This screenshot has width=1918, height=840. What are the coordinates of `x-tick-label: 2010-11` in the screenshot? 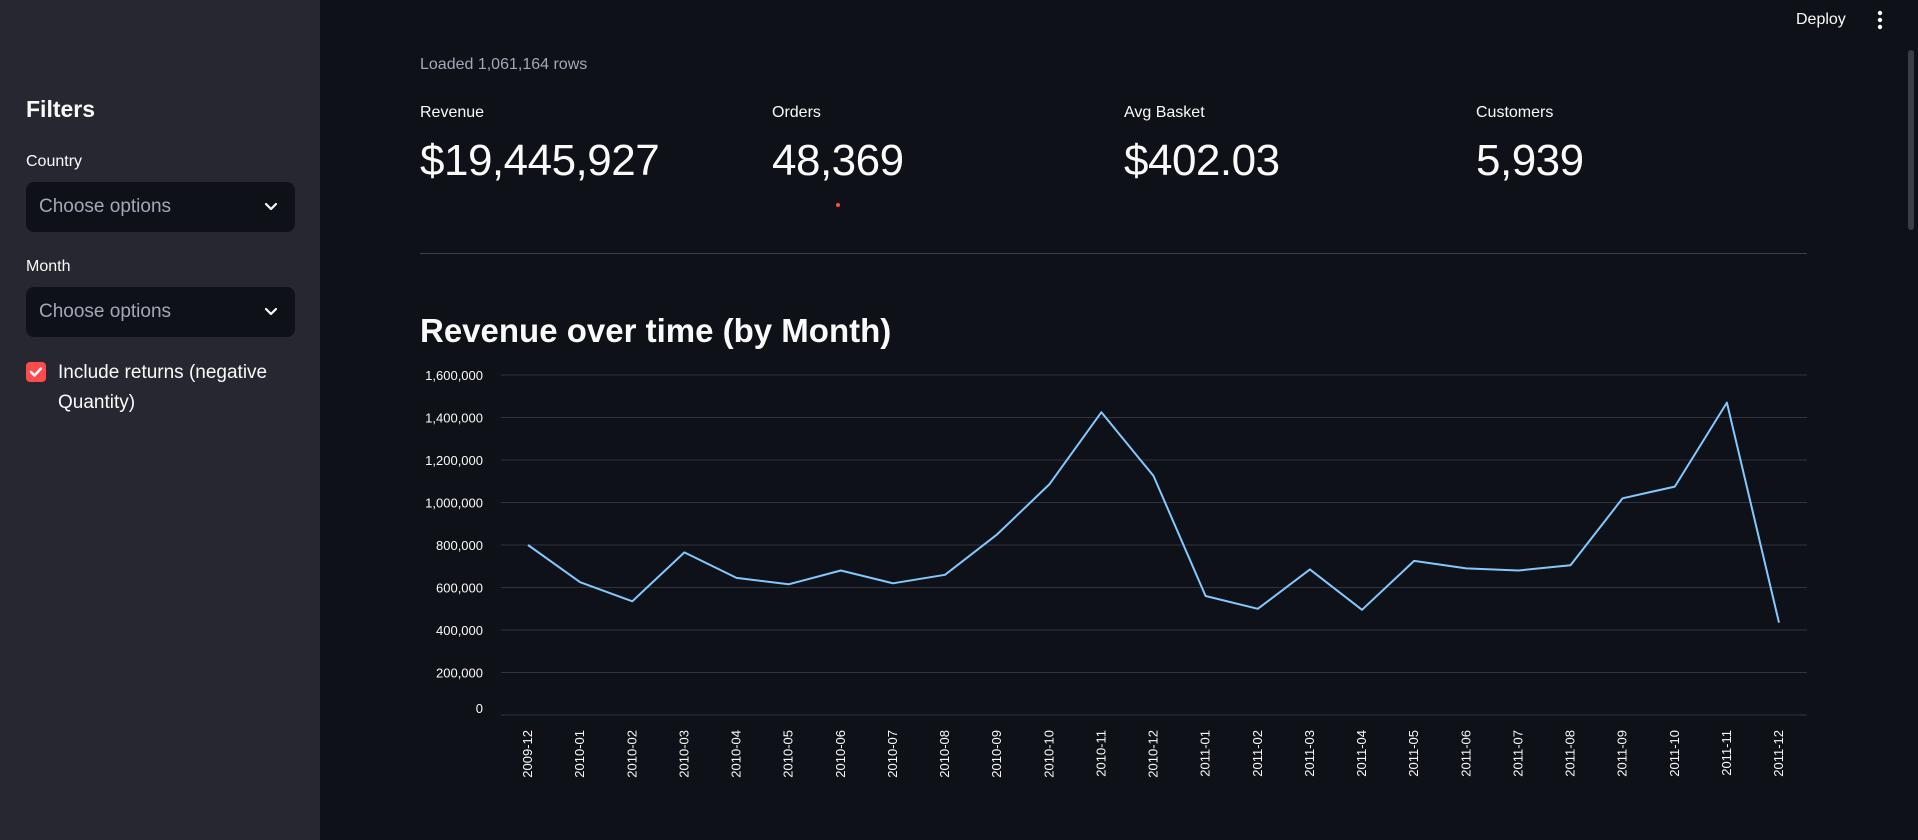 It's located at (1100, 753).